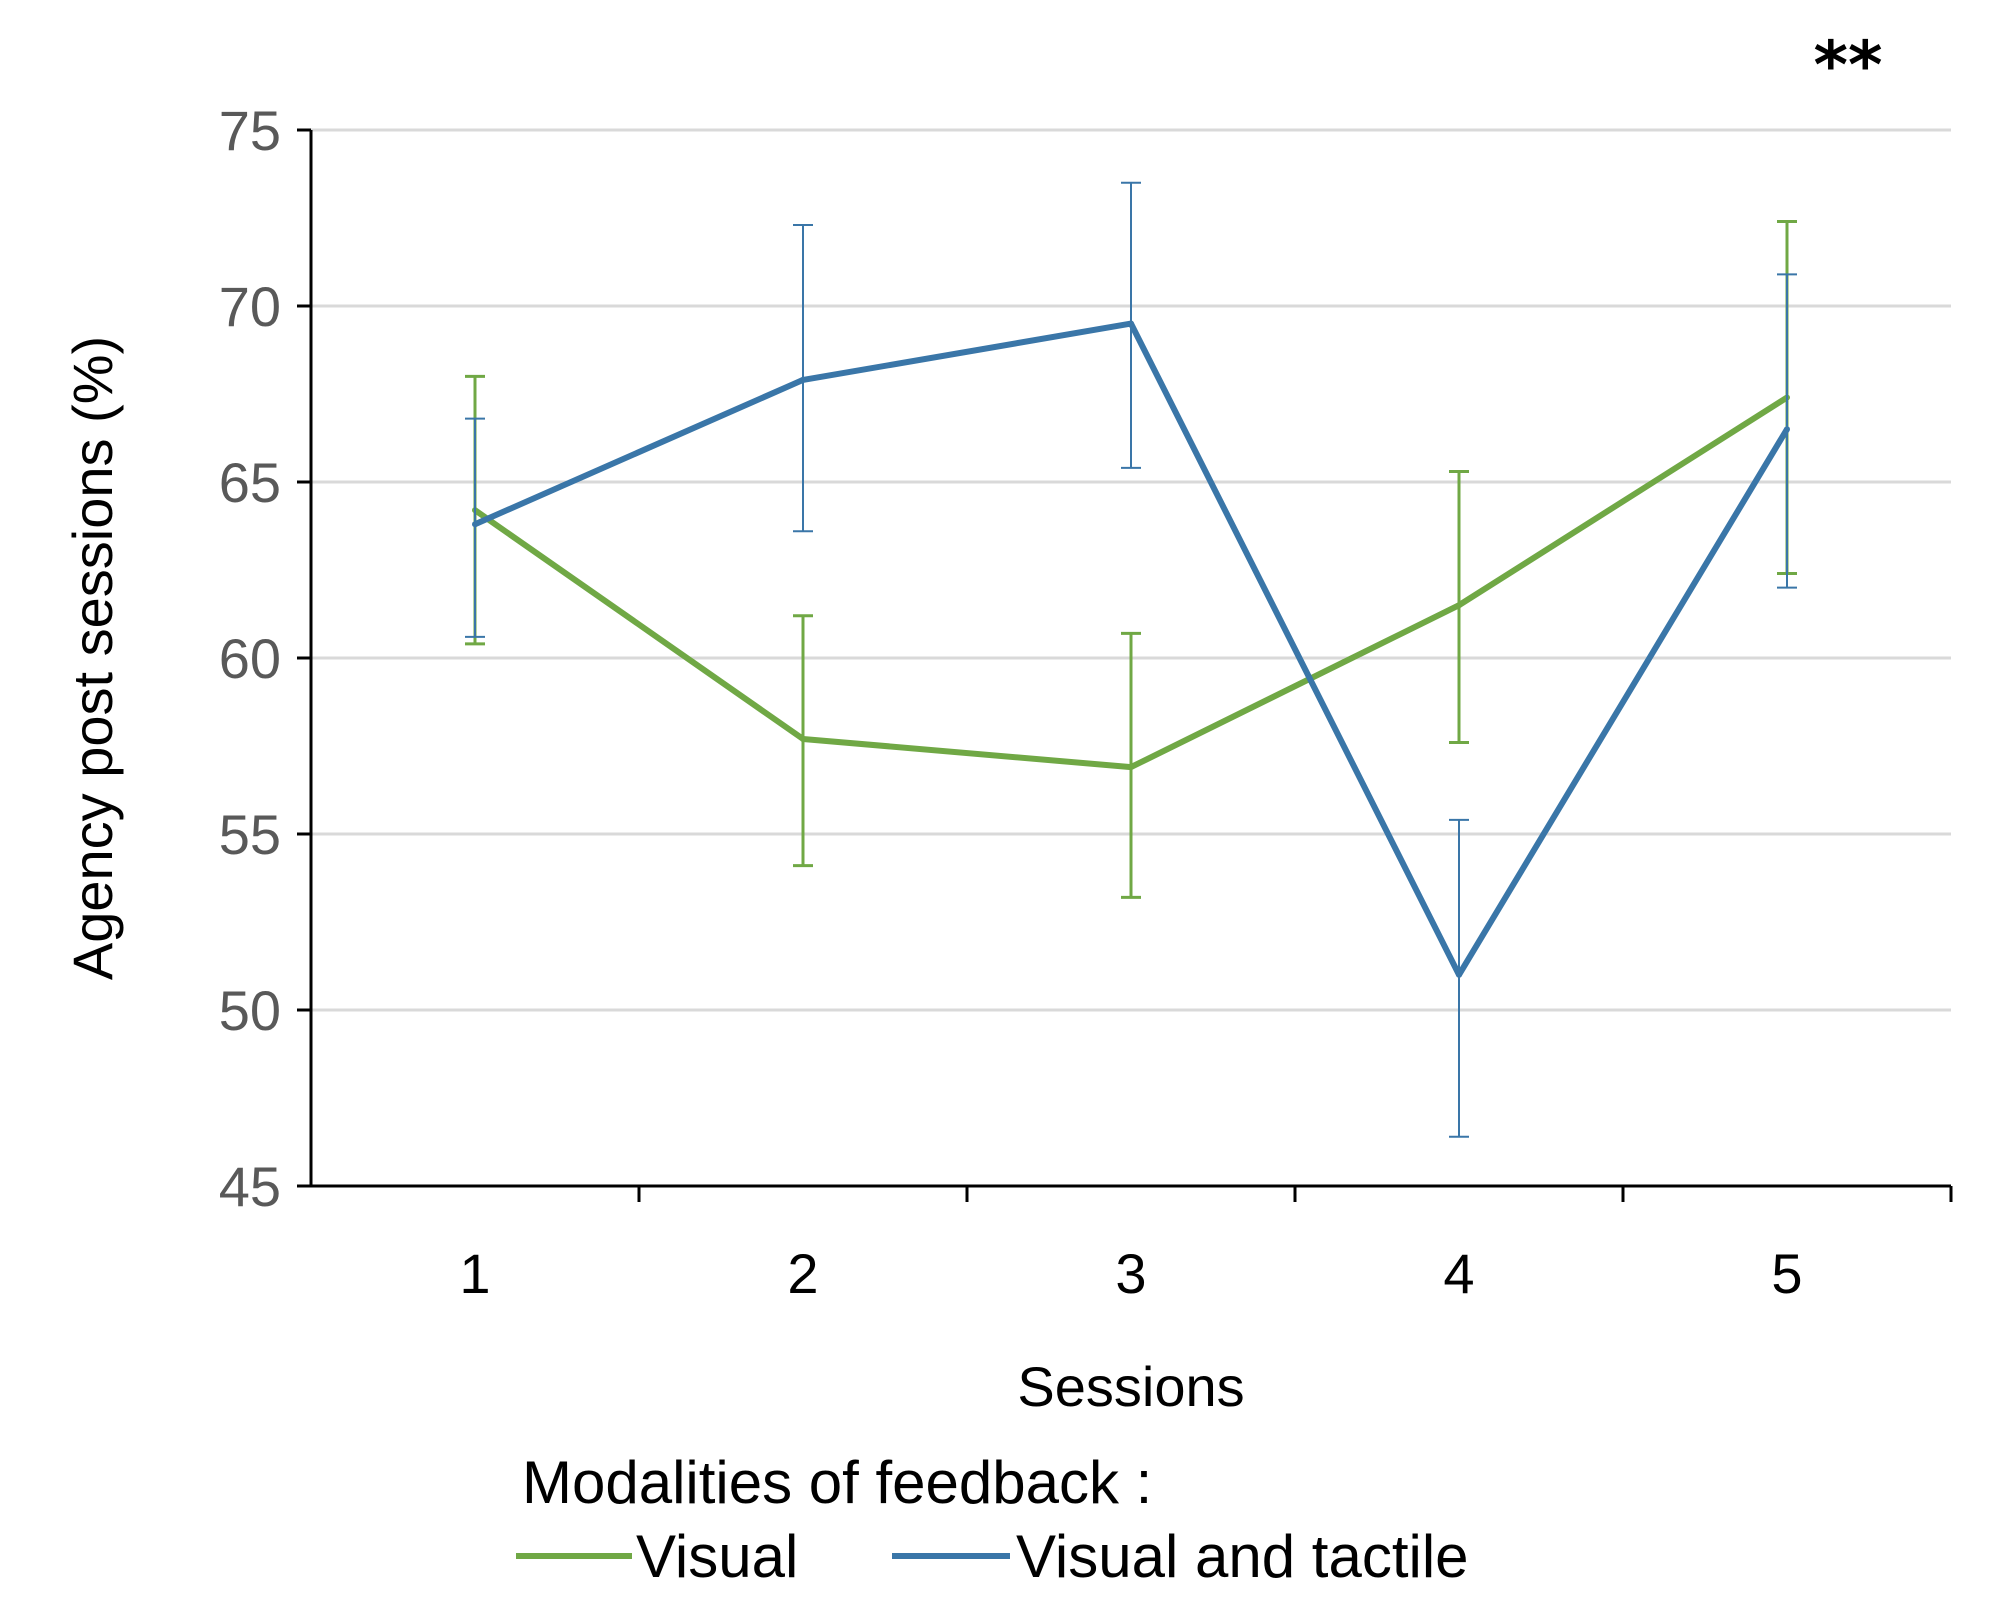 This screenshot has height=1607, width=2004. What do you see at coordinates (250, 1186) in the screenshot?
I see `y-tick-label-45: 45` at bounding box center [250, 1186].